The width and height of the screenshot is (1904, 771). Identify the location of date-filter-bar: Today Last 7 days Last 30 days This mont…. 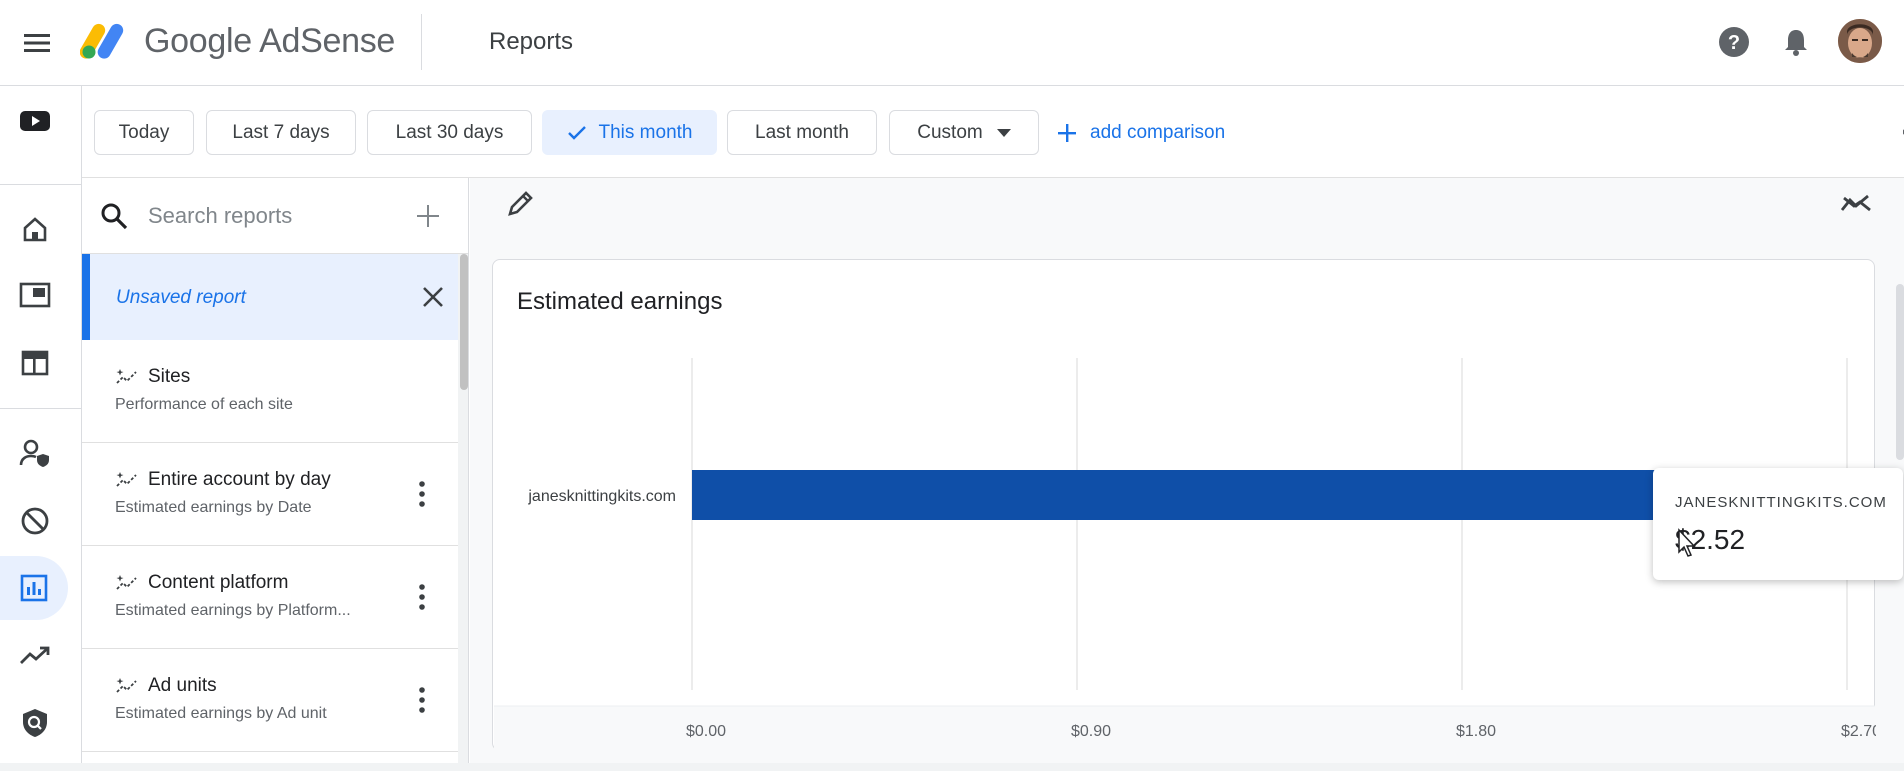
(993, 132).